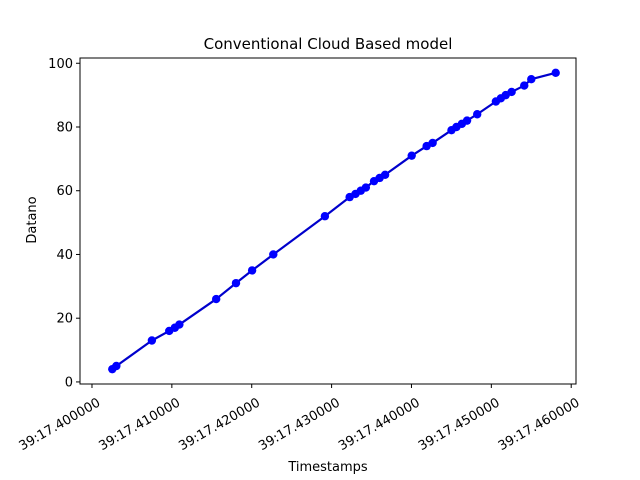 Image resolution: width=640 pixels, height=480 pixels. What do you see at coordinates (60, 64) in the screenshot?
I see `y-tick-label: 100` at bounding box center [60, 64].